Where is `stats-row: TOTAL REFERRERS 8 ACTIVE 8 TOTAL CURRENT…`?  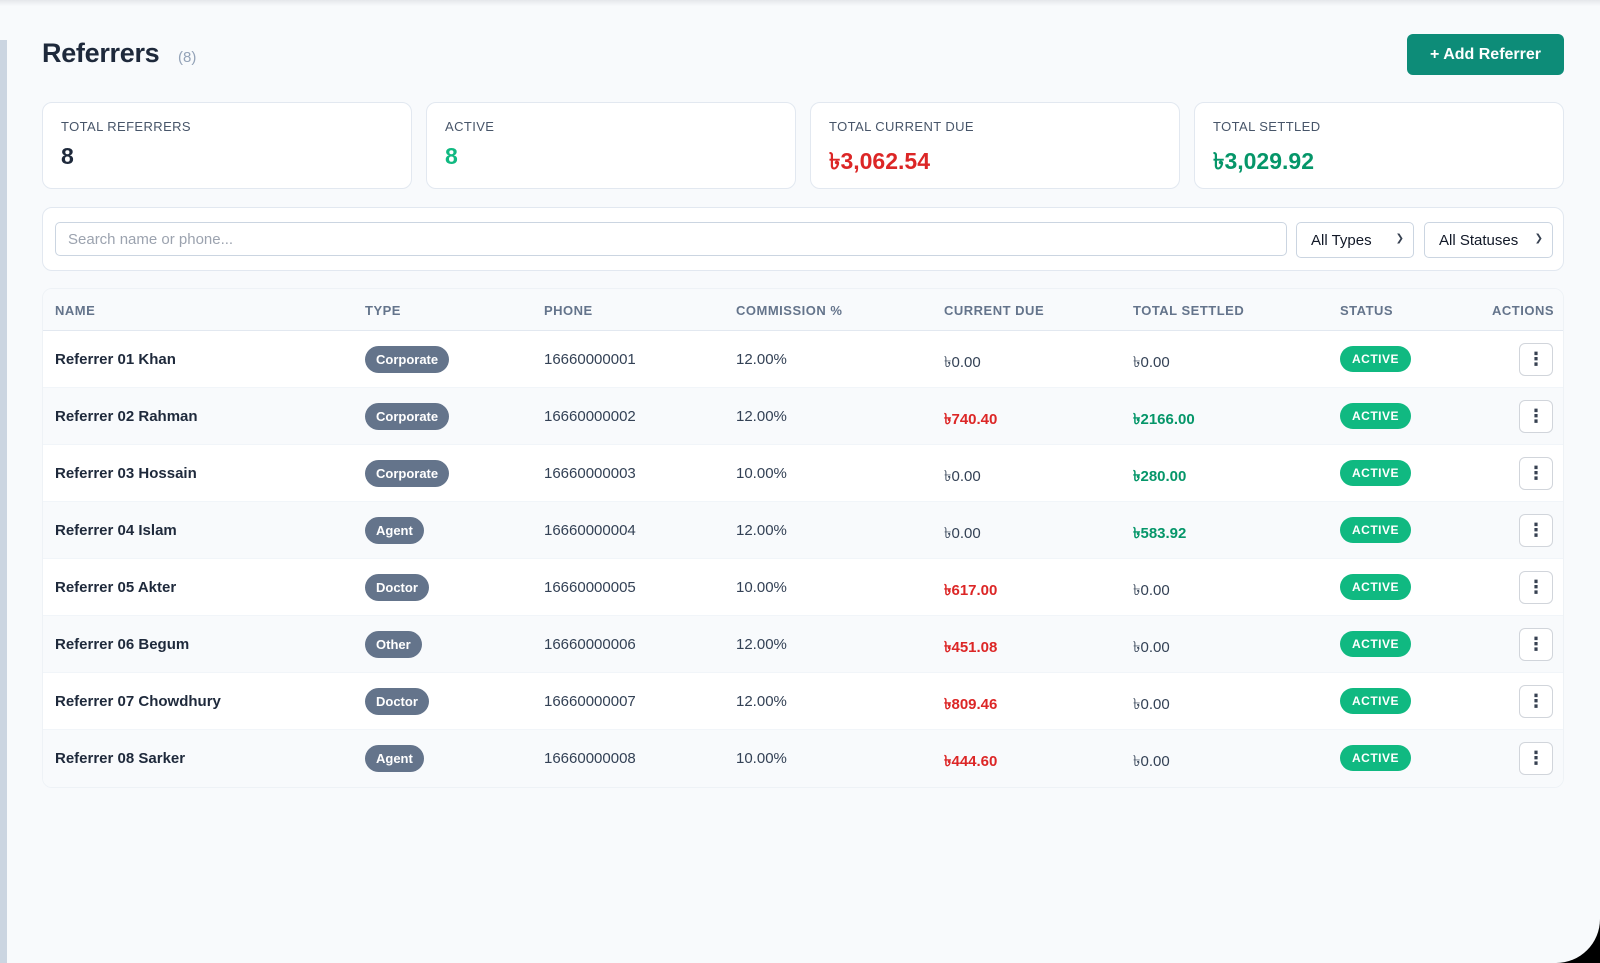
stats-row: TOTAL REFERRERS 8 ACTIVE 8 TOTAL CURRENT… is located at coordinates (803, 145).